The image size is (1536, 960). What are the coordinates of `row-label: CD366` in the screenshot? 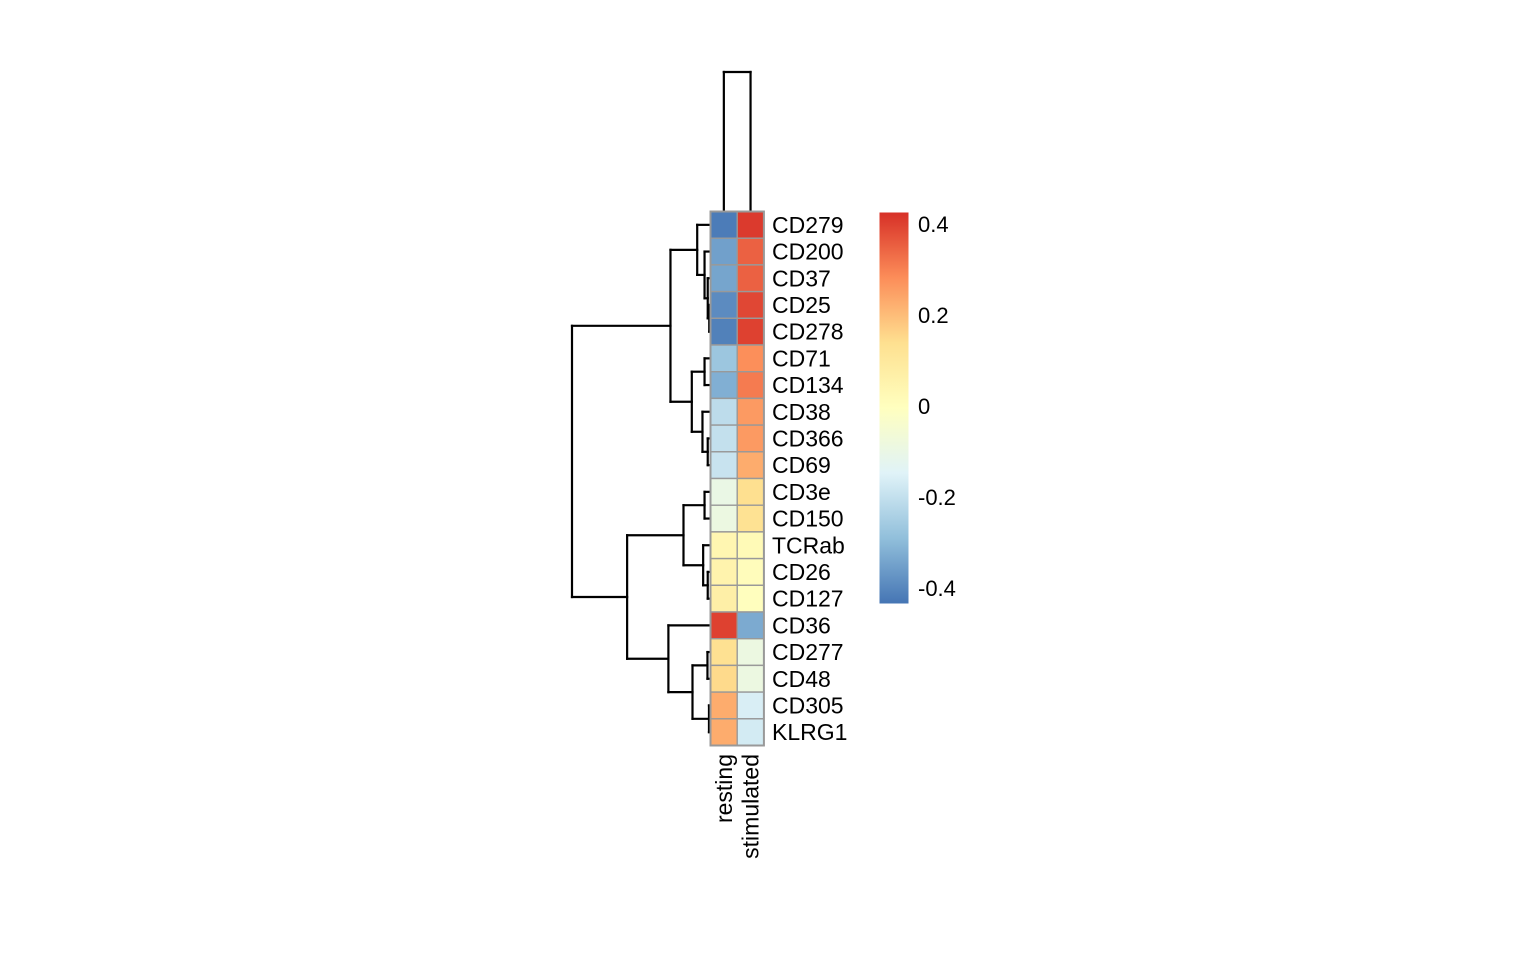 It's located at (808, 438).